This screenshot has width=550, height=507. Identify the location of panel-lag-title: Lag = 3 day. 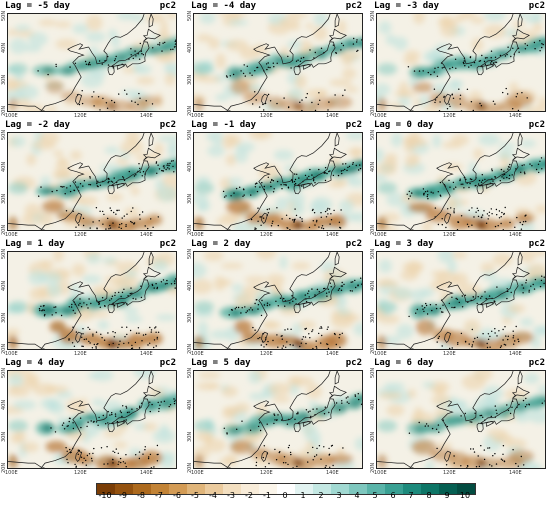
(404, 244).